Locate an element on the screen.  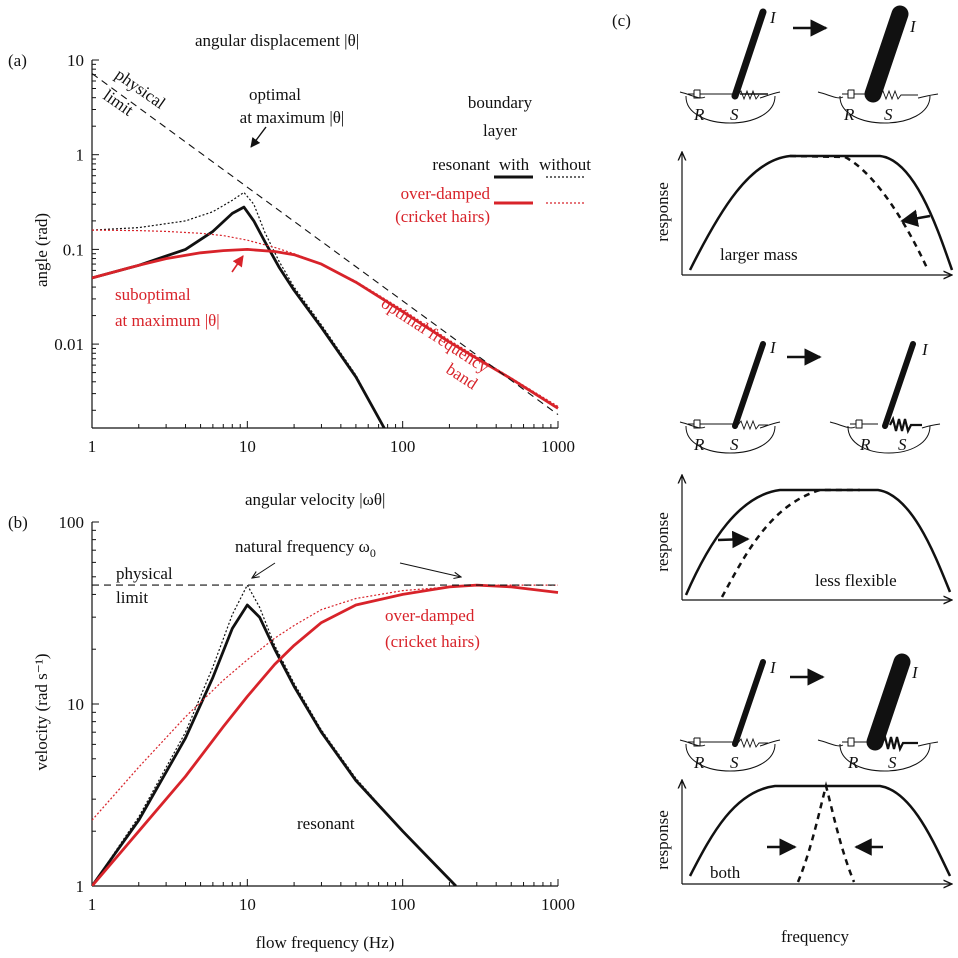
panel-c-case-3: R S I R S I response bot is located at coordinates (802, 799).